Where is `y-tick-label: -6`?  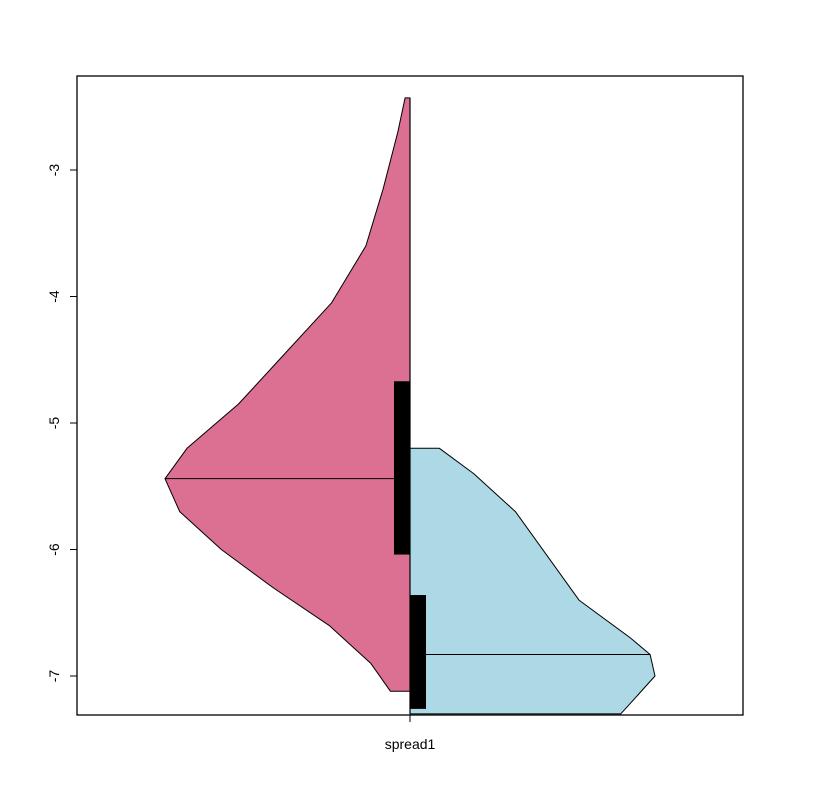
y-tick-label: -6 is located at coordinates (54, 549).